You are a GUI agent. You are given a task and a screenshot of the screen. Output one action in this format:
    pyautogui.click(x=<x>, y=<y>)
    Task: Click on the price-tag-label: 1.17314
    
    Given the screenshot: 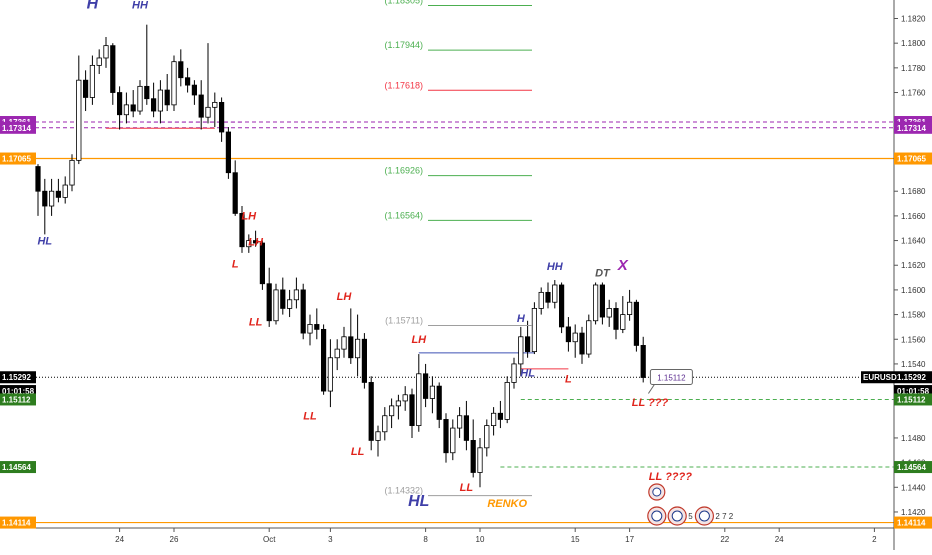 What is the action you would take?
    pyautogui.click(x=911, y=128)
    